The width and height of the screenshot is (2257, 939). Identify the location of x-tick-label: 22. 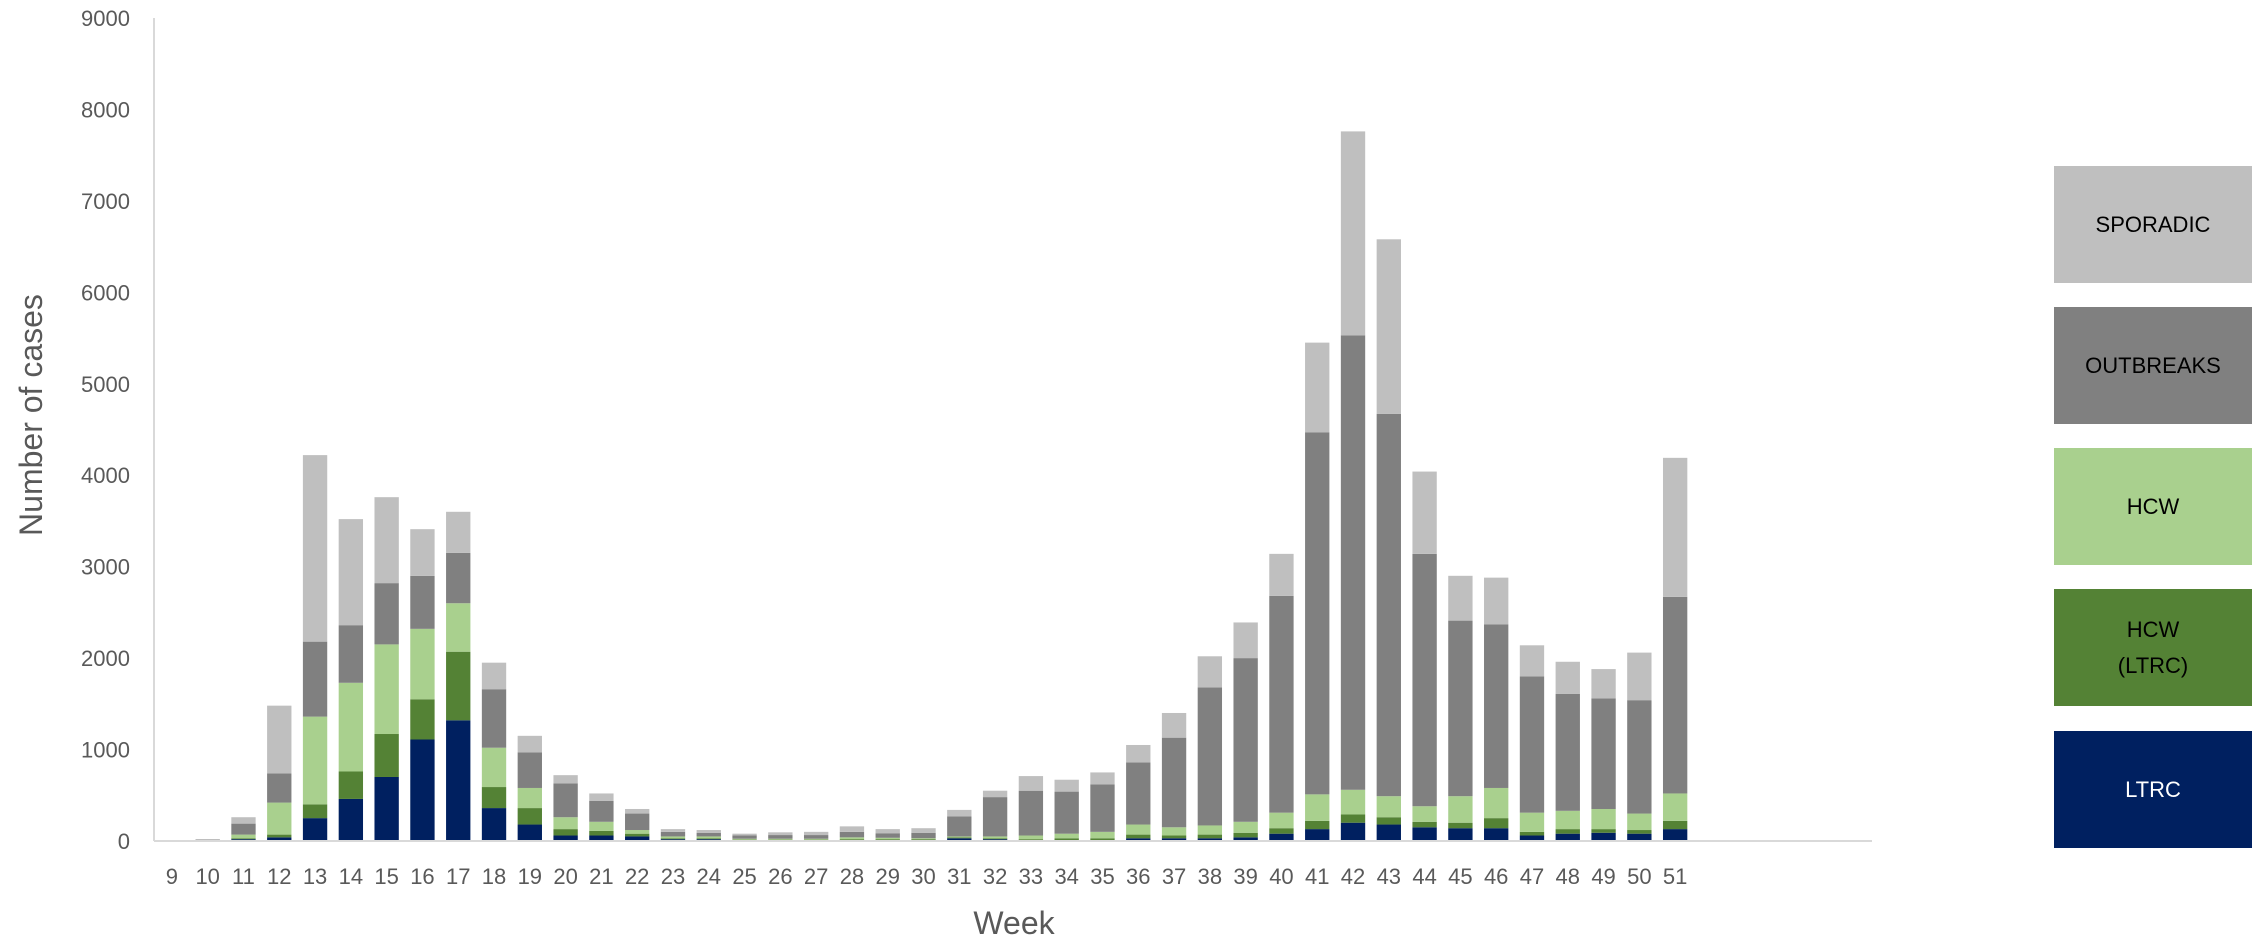
(637, 876).